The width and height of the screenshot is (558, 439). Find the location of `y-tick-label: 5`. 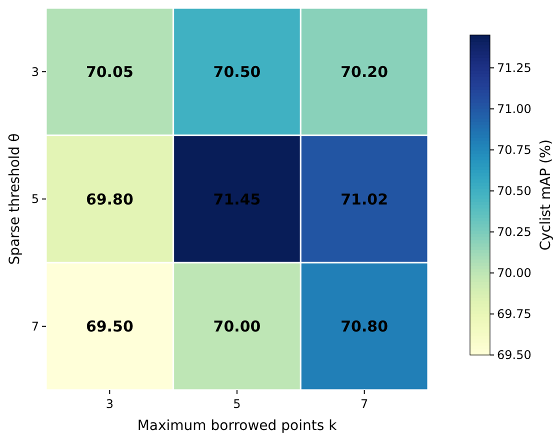

y-tick-label: 5 is located at coordinates (35, 199).